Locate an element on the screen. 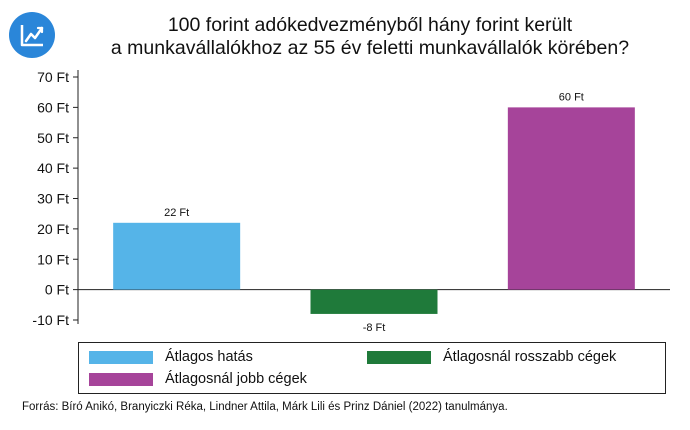 The height and width of the screenshot is (430, 690). legend-item-atlagos: Átlagos hatás is located at coordinates (171, 357).